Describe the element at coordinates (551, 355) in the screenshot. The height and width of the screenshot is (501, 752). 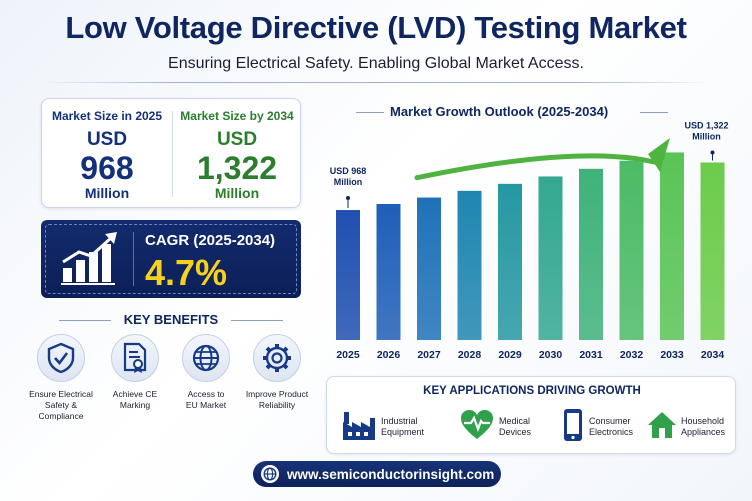
I see `x-tick-2030: 2030` at that location.